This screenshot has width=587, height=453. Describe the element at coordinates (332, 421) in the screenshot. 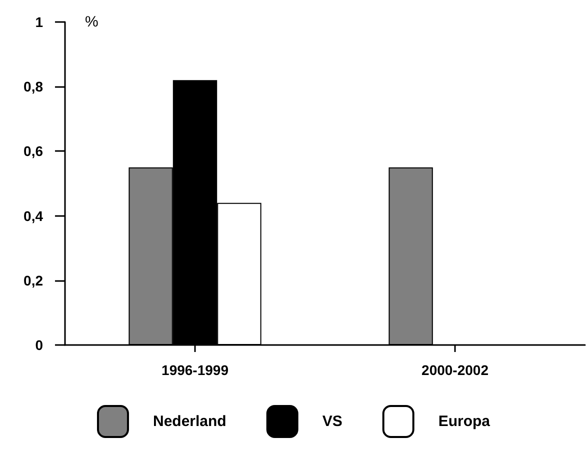

I see `legend-label: VS` at that location.